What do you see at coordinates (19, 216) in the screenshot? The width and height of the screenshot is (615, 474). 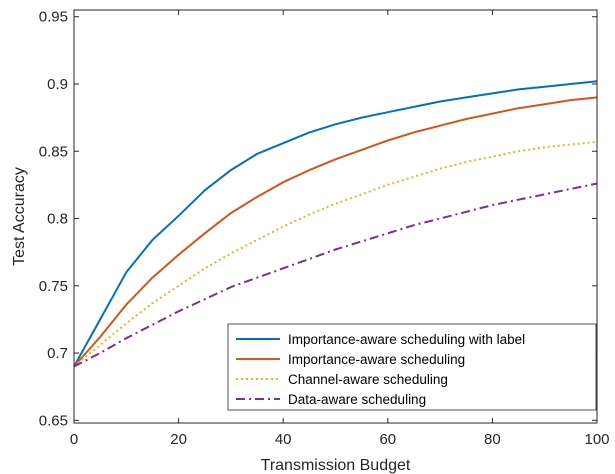 I see `y-axis-title: Test Accuracy` at bounding box center [19, 216].